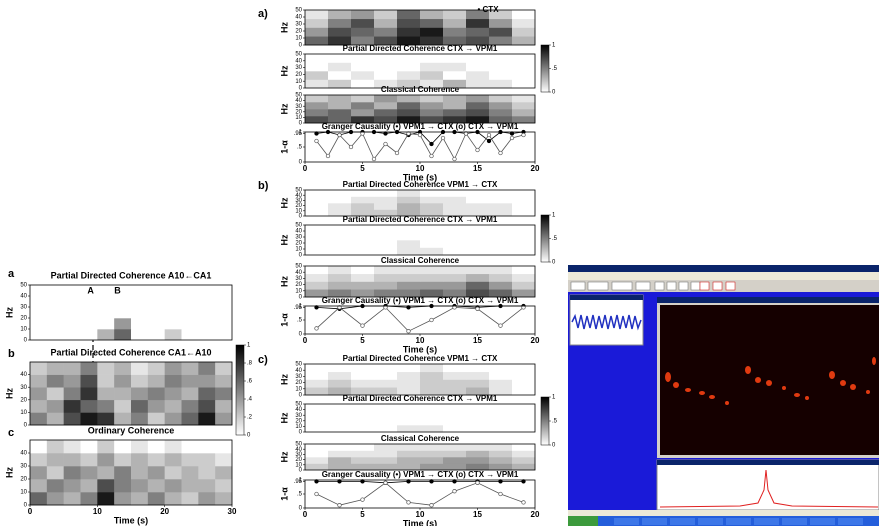 This screenshot has width=879, height=526. I want to click on menu-bar, so click(723, 276).